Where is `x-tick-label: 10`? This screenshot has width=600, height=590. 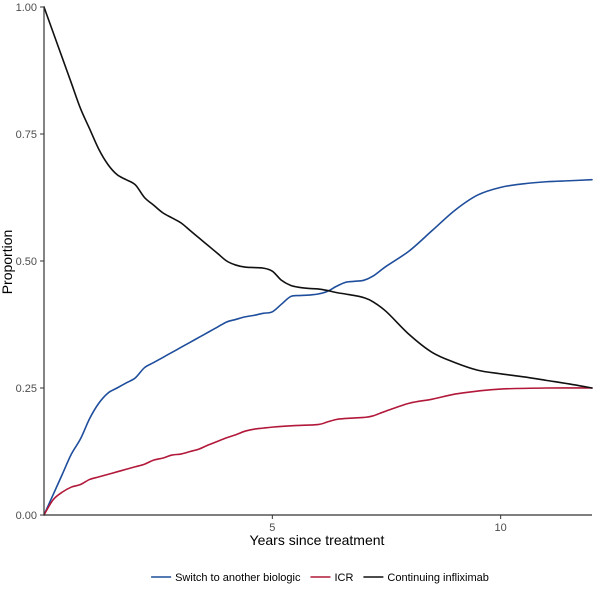 x-tick-label: 10 is located at coordinates (501, 528).